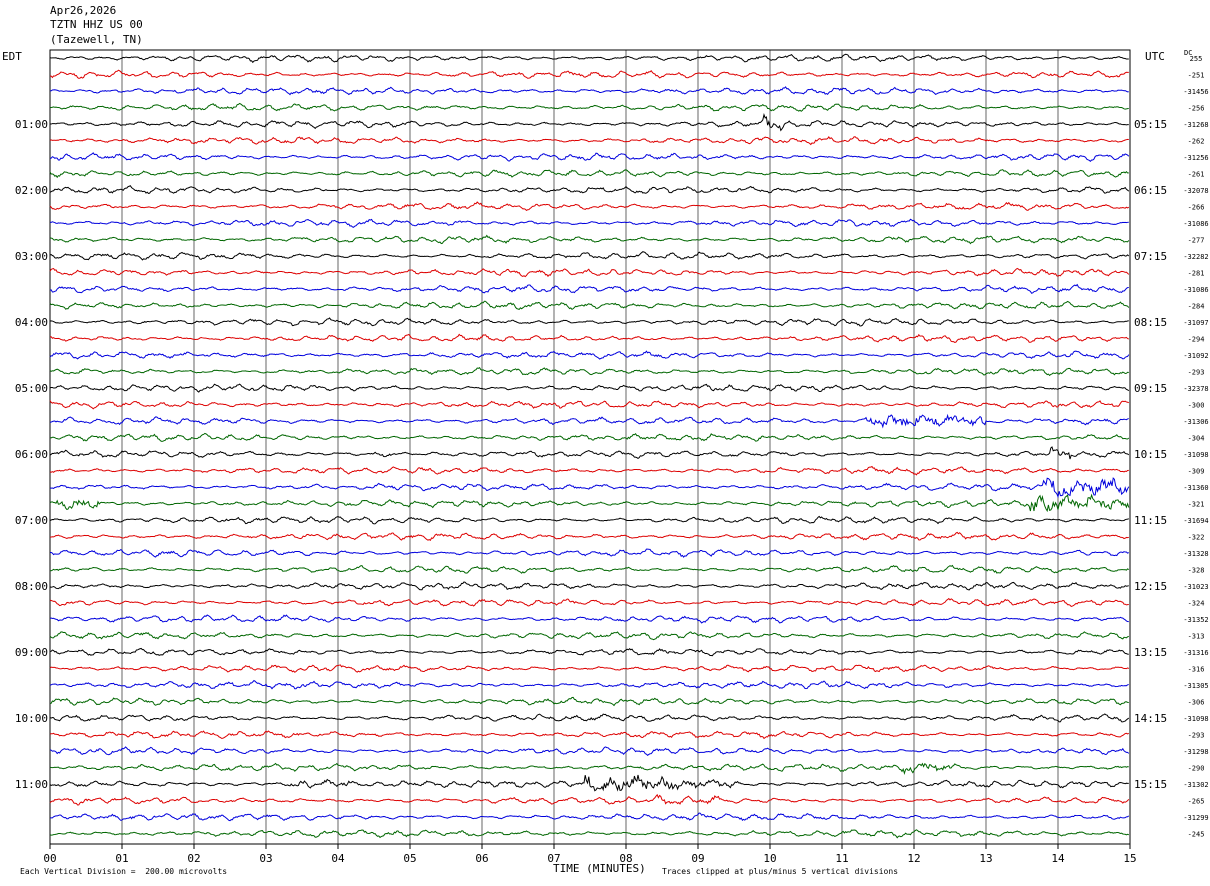  I want to click on dc-offset-label: -31023, so click(1195, 587).